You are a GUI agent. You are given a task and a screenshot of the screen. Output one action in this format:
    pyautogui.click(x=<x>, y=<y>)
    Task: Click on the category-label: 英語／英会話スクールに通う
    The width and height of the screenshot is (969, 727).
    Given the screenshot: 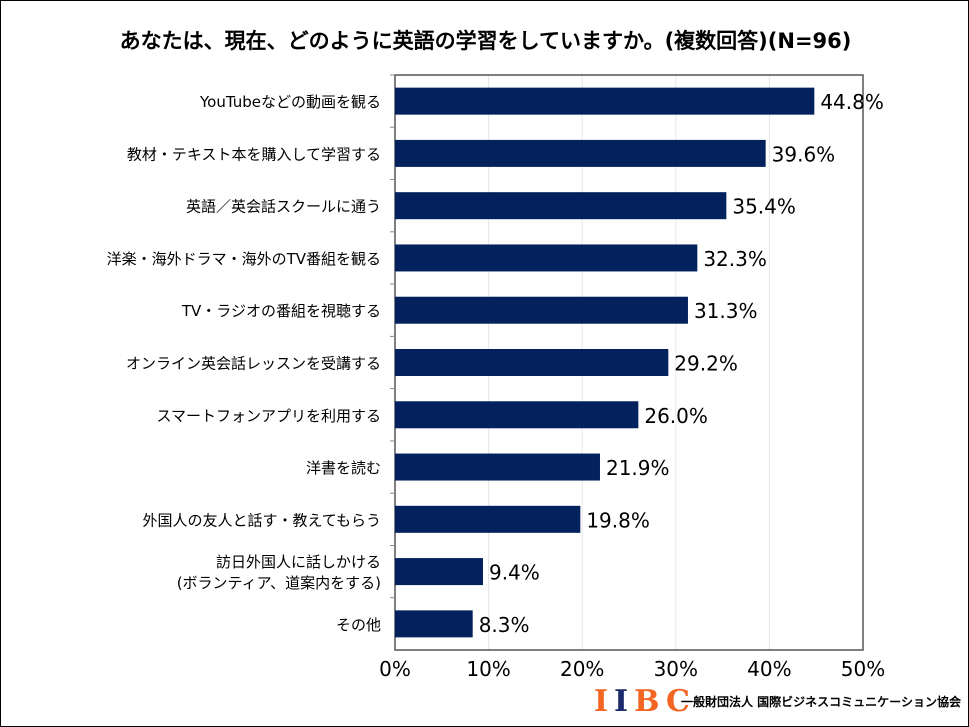 What is the action you would take?
    pyautogui.click(x=283, y=207)
    